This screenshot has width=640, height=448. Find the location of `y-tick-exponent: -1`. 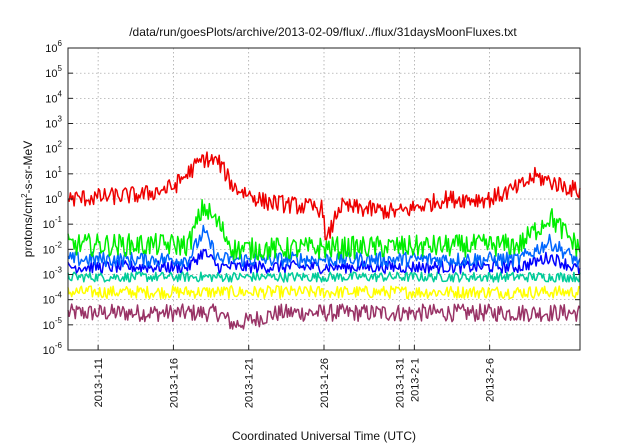

y-tick-exponent: -1 is located at coordinates (59, 219).